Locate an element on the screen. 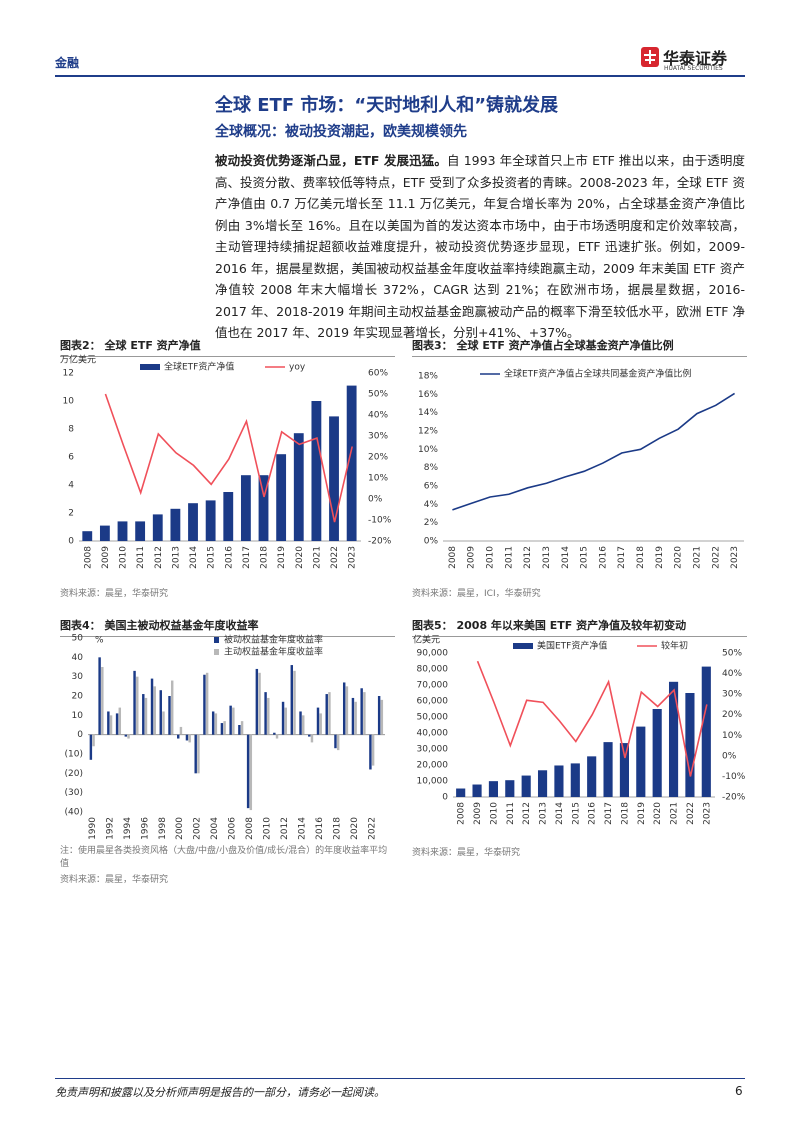 This screenshot has height=1133, width=802. y-tick-label: 30 is located at coordinates (78, 677).